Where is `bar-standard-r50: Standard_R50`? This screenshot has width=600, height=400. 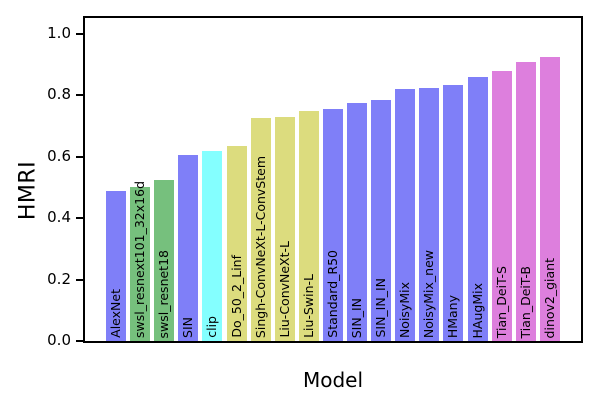 bar-standard-r50: Standard_R50 is located at coordinates (332, 225).